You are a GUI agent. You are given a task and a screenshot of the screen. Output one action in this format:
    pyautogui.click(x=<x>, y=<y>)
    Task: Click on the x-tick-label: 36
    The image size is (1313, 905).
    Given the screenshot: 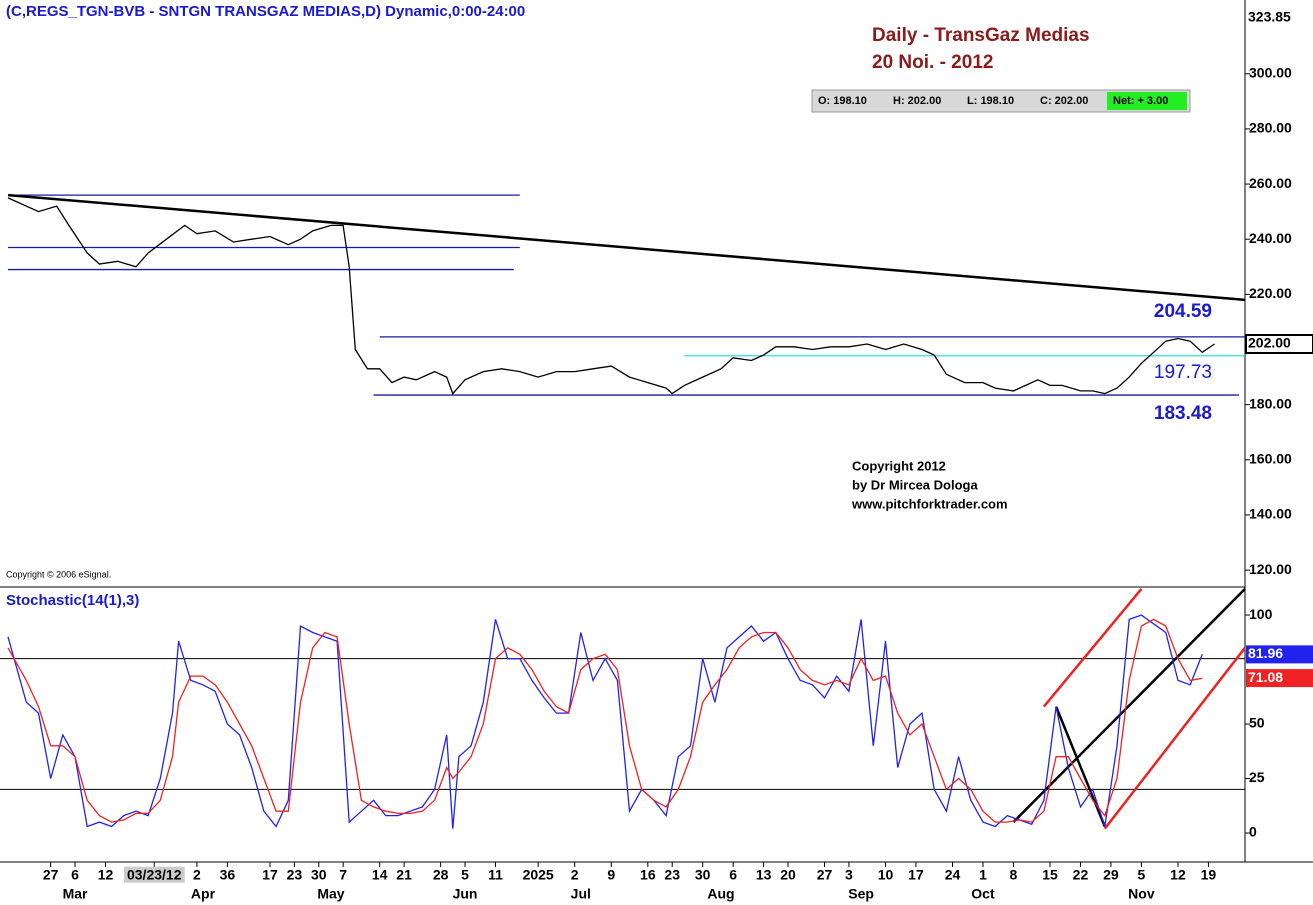 What is the action you would take?
    pyautogui.click(x=228, y=875)
    